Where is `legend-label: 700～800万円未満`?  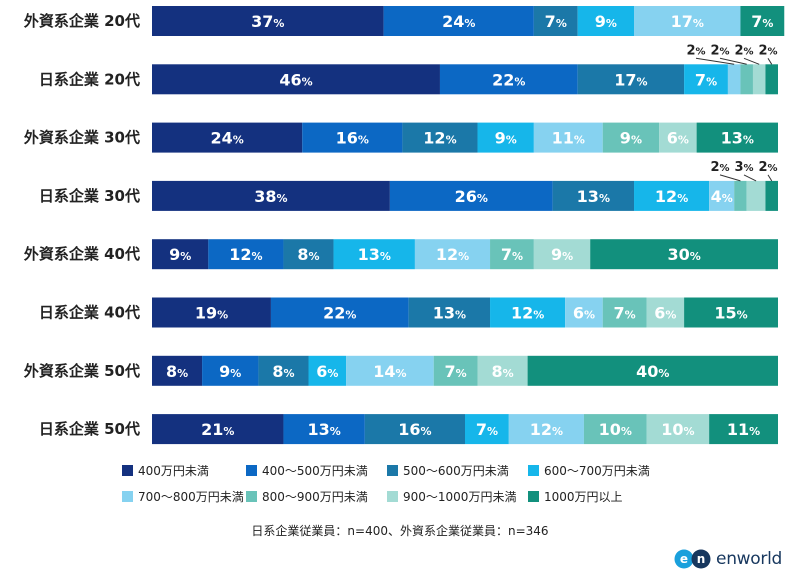 legend-label: 700～800万円未満 is located at coordinates (191, 497).